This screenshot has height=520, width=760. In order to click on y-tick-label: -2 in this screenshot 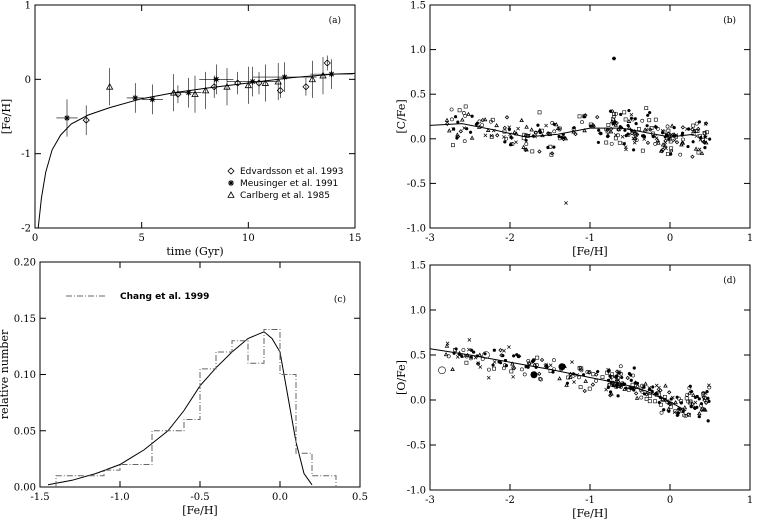, I will do `click(26, 229)`.